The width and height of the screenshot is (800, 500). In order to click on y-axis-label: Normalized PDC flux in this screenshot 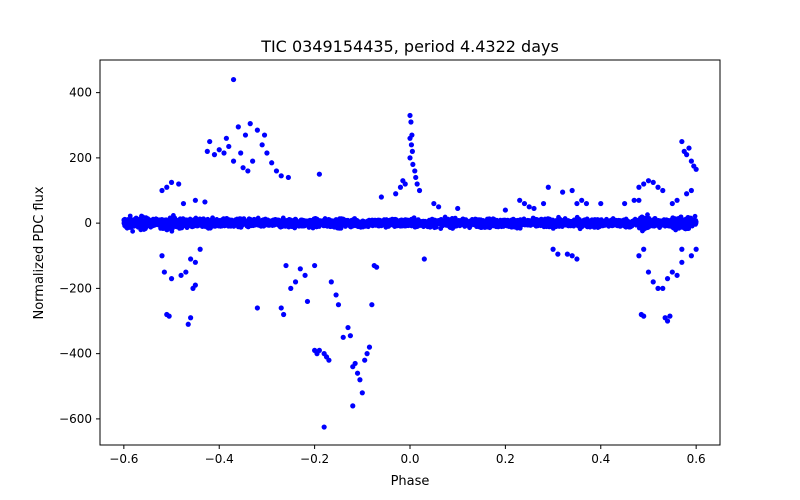, I will do `click(39, 252)`.